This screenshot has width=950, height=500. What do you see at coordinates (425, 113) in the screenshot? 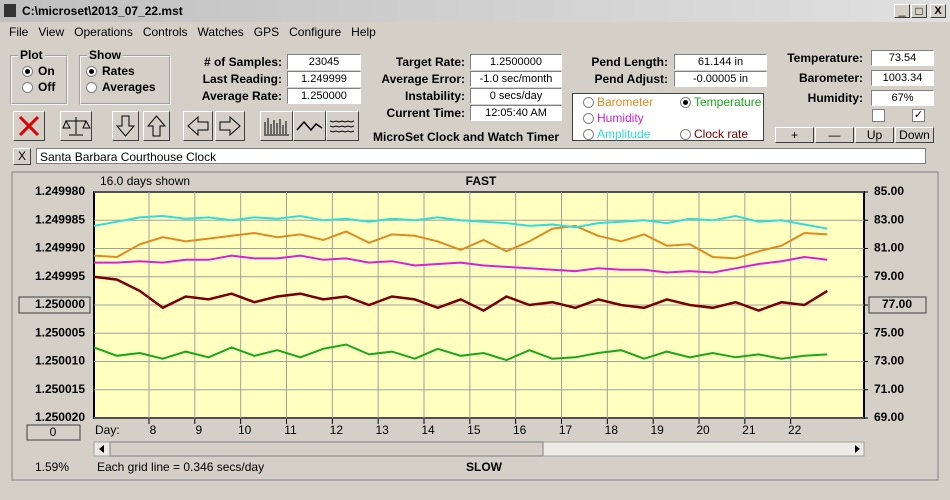
I see `field-label: Current Time:` at bounding box center [425, 113].